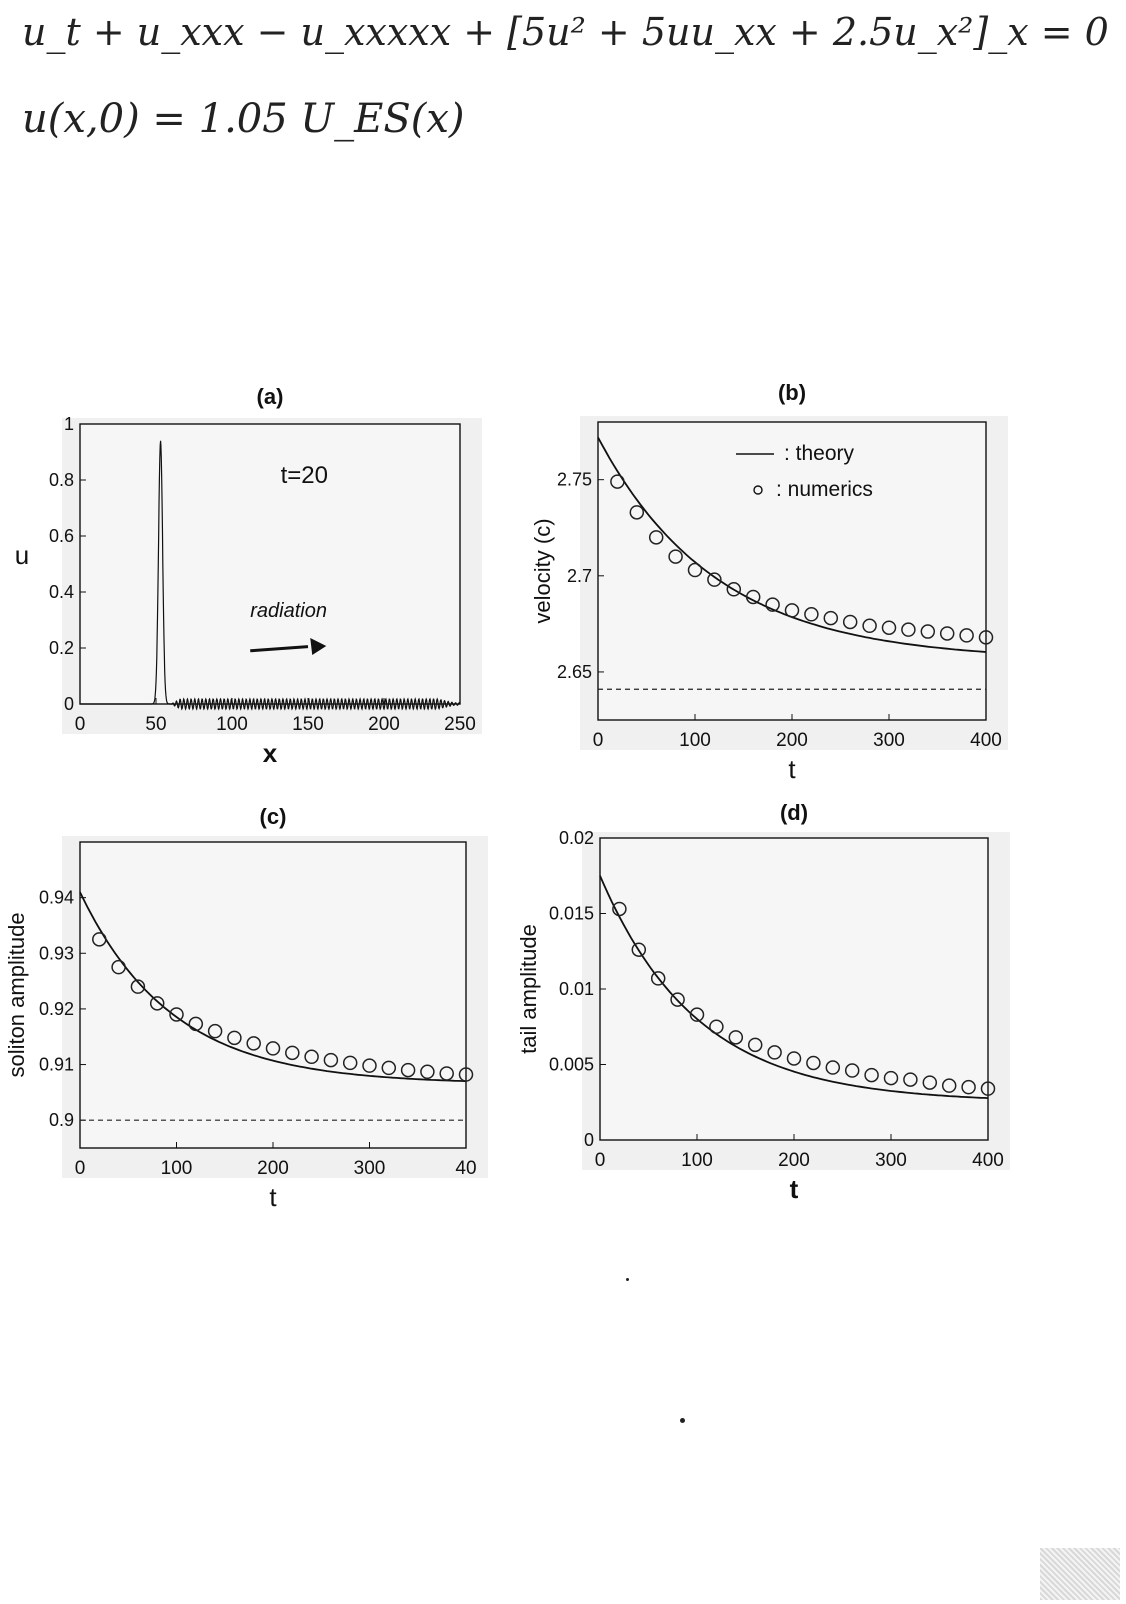  I want to click on y-axis-label: tail amplitude, so click(528, 989).